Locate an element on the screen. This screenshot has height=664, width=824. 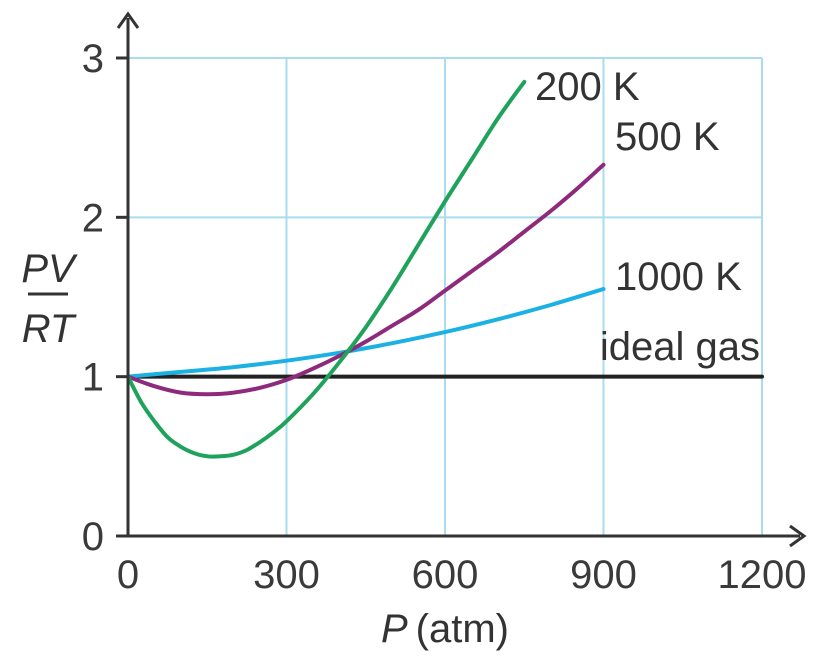
x-axis-title-unit: (atm) is located at coordinates (462, 629).